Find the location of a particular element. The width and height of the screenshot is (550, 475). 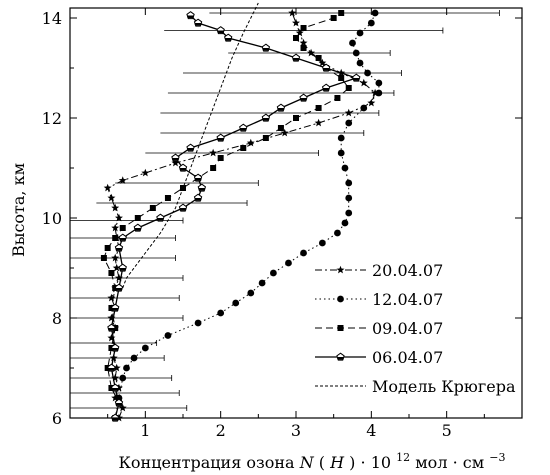

legend-item: 20.04.07 is located at coordinates (379, 270).